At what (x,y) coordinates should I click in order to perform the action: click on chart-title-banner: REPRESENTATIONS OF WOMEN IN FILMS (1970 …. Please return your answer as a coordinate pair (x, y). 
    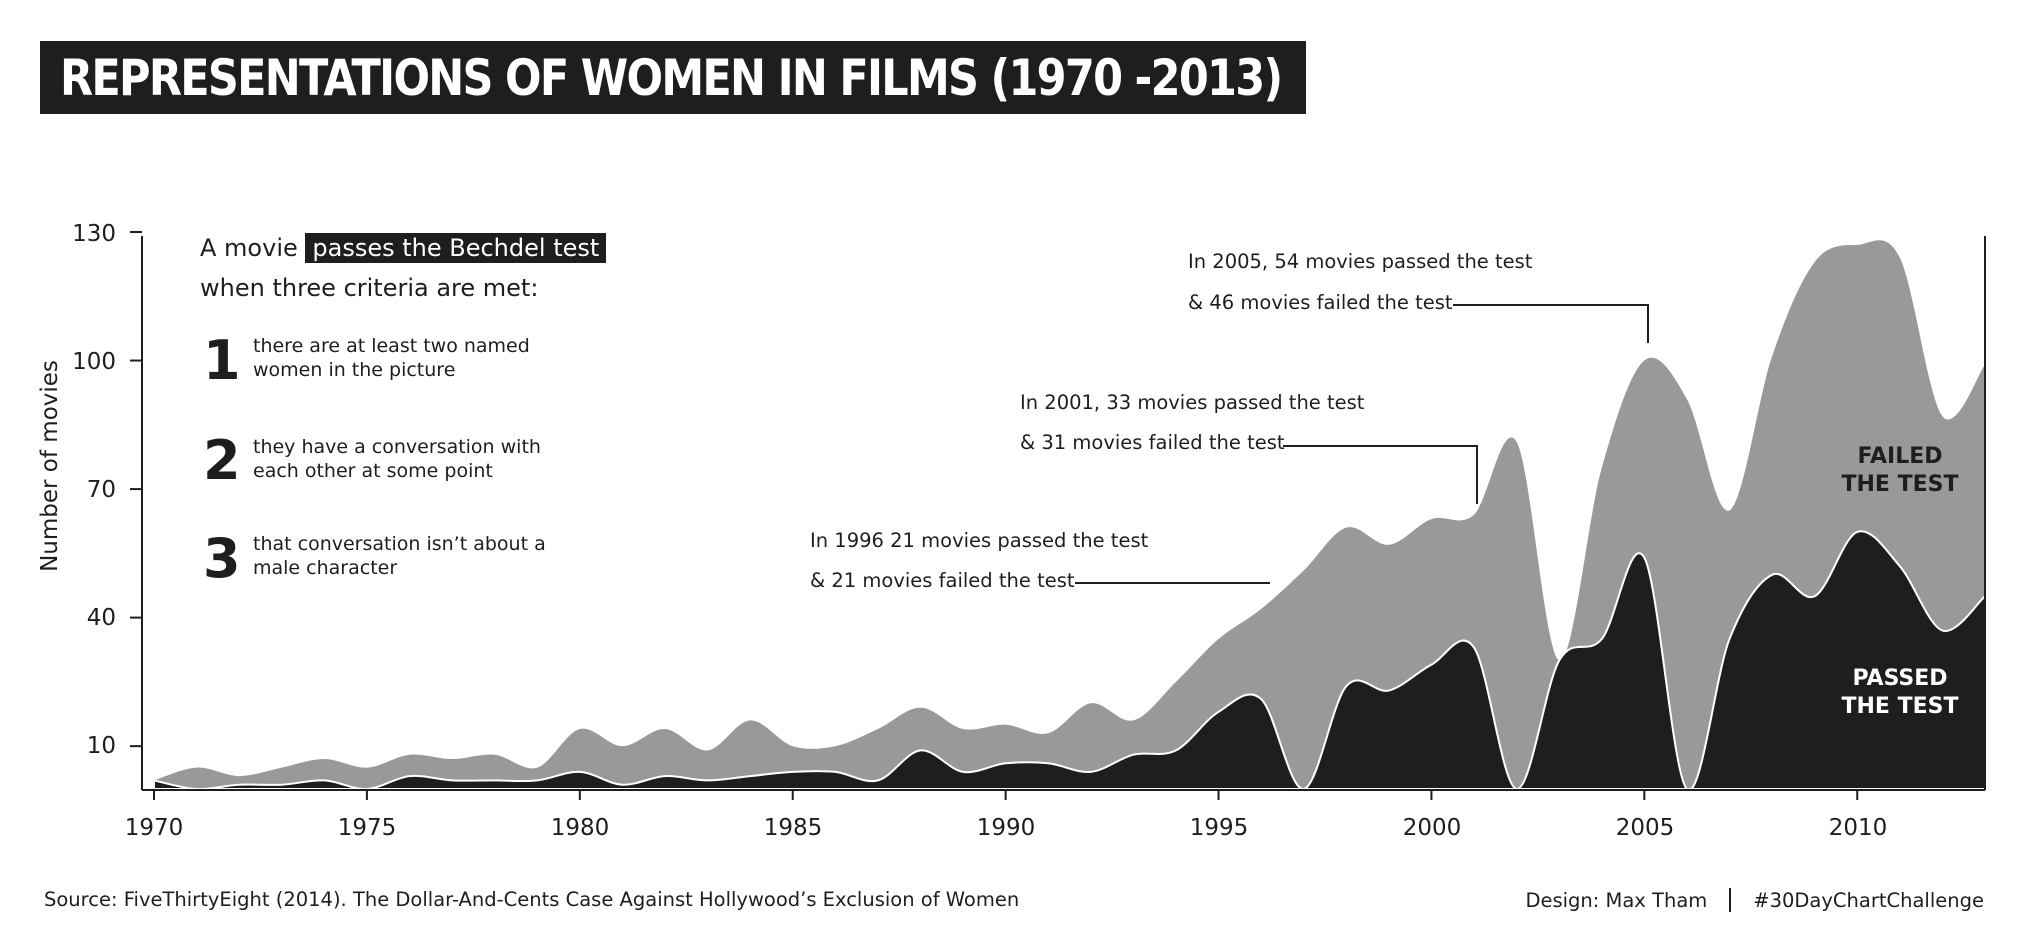
    Looking at the image, I should click on (673, 77).